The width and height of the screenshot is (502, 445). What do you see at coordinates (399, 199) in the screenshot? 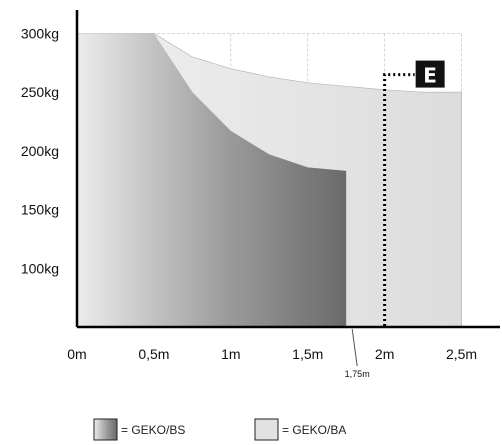
I see `dotted-e-line` at bounding box center [399, 199].